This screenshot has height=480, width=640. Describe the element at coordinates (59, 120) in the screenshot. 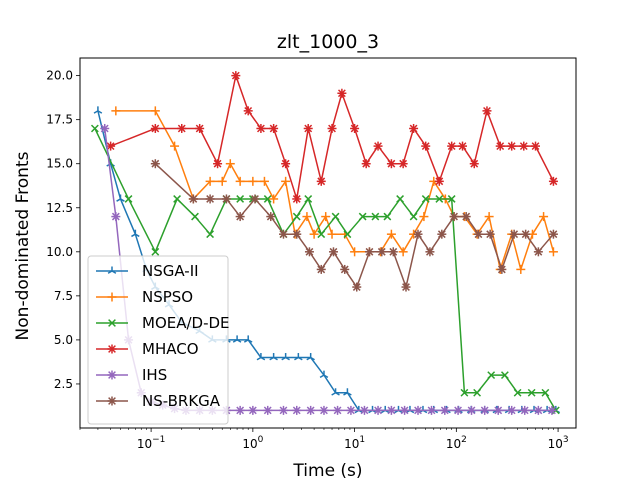

I see `y-tick-label-6: 17.5` at that location.